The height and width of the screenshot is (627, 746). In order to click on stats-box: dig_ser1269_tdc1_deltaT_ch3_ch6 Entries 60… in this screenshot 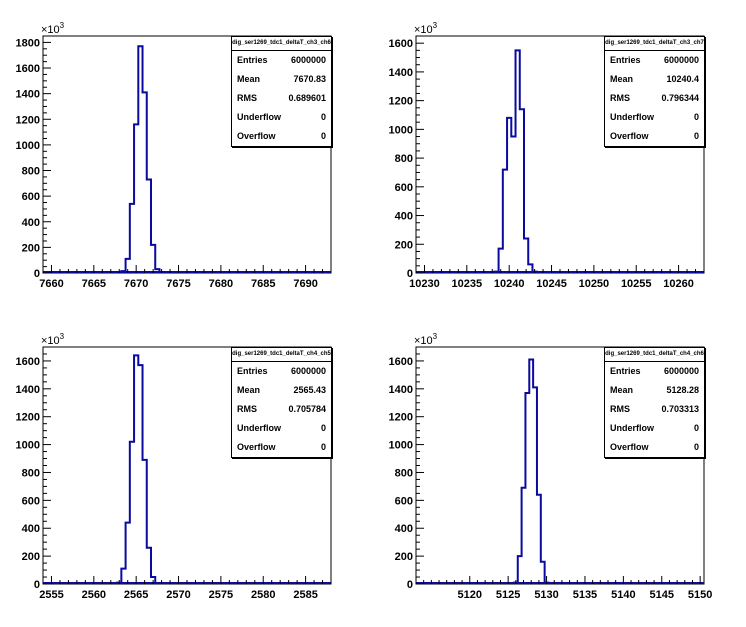, I will do `click(281, 91)`.